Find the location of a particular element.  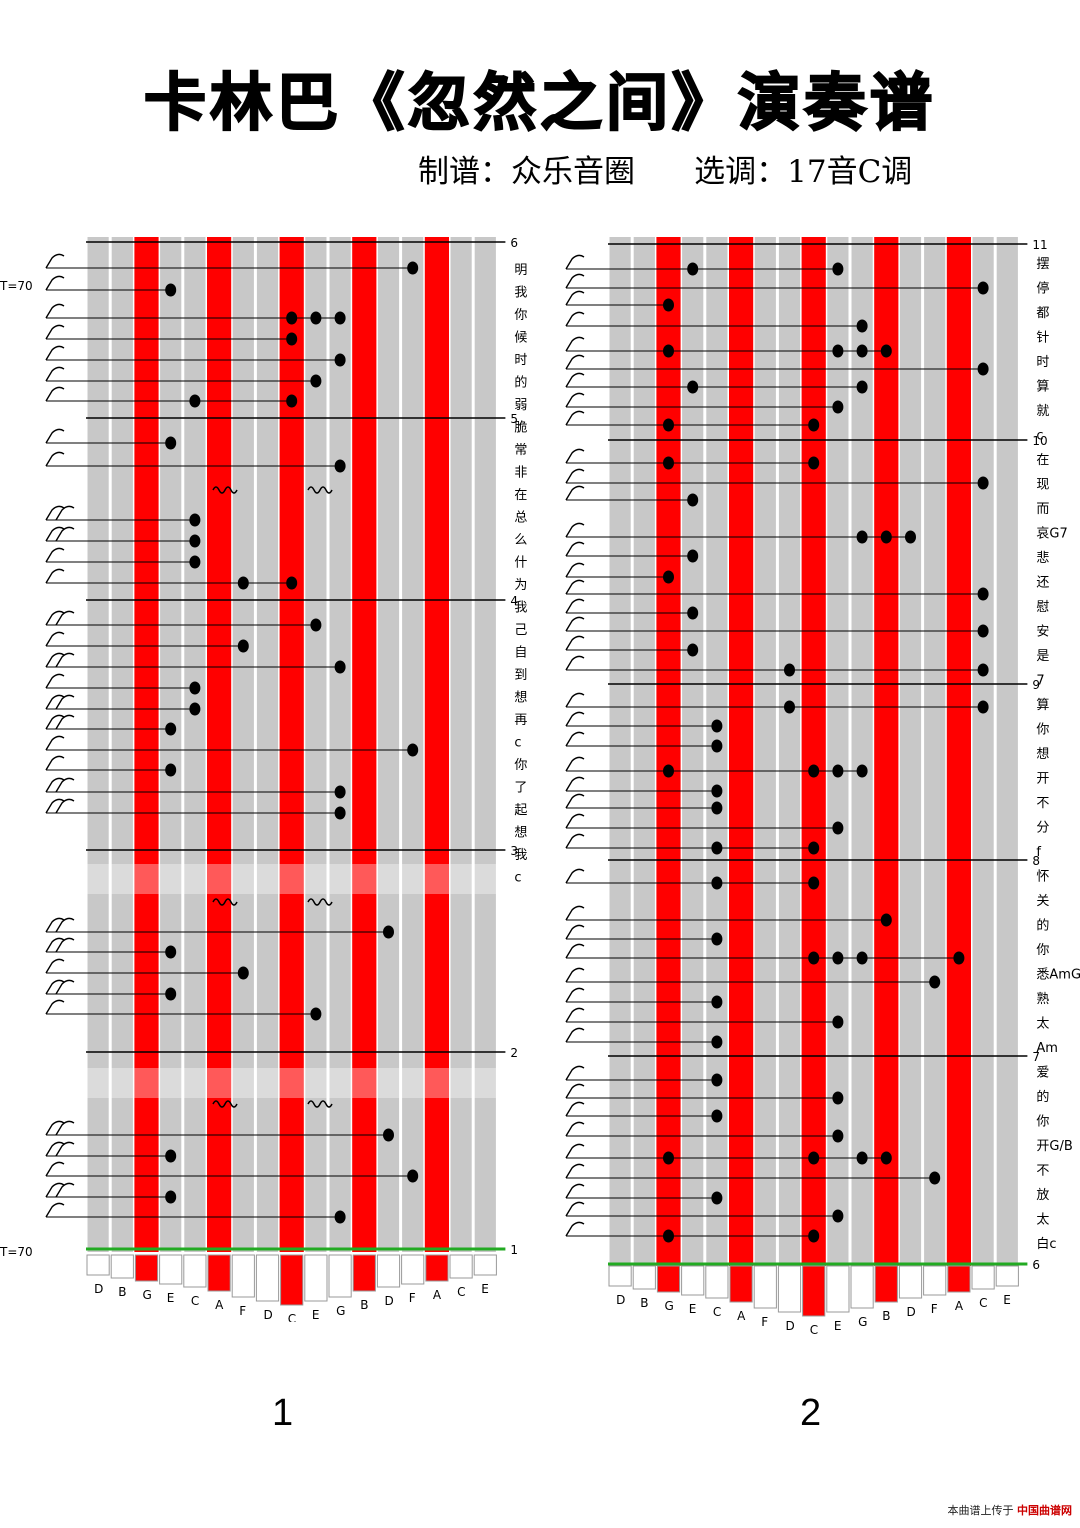

red-tine-column is located at coordinates (436, 744).